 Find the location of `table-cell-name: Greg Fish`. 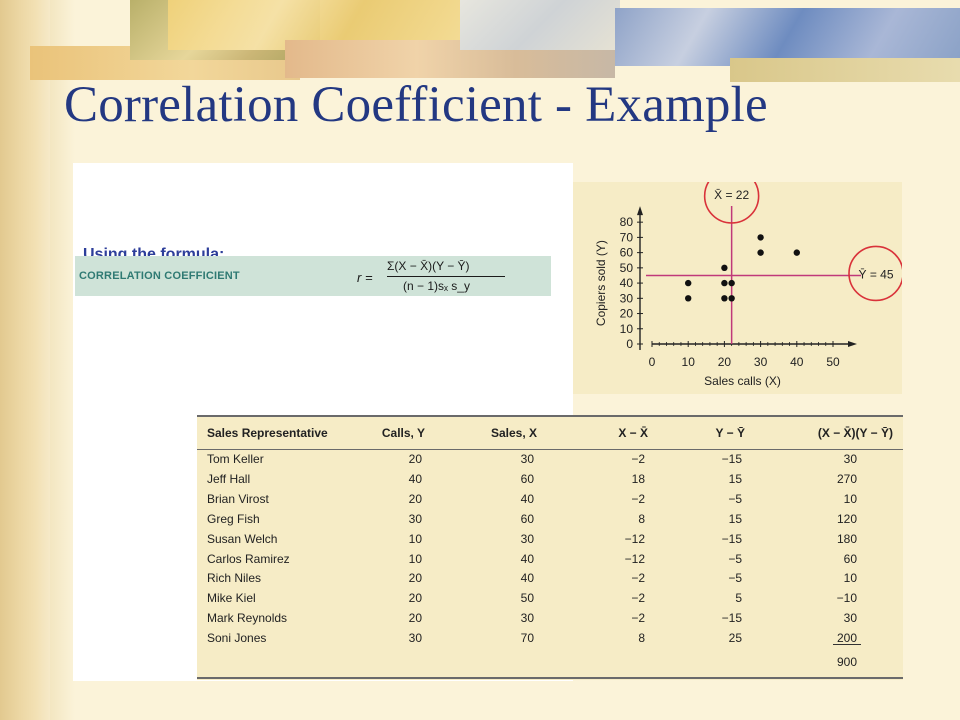

table-cell-name: Greg Fish is located at coordinates (233, 518).